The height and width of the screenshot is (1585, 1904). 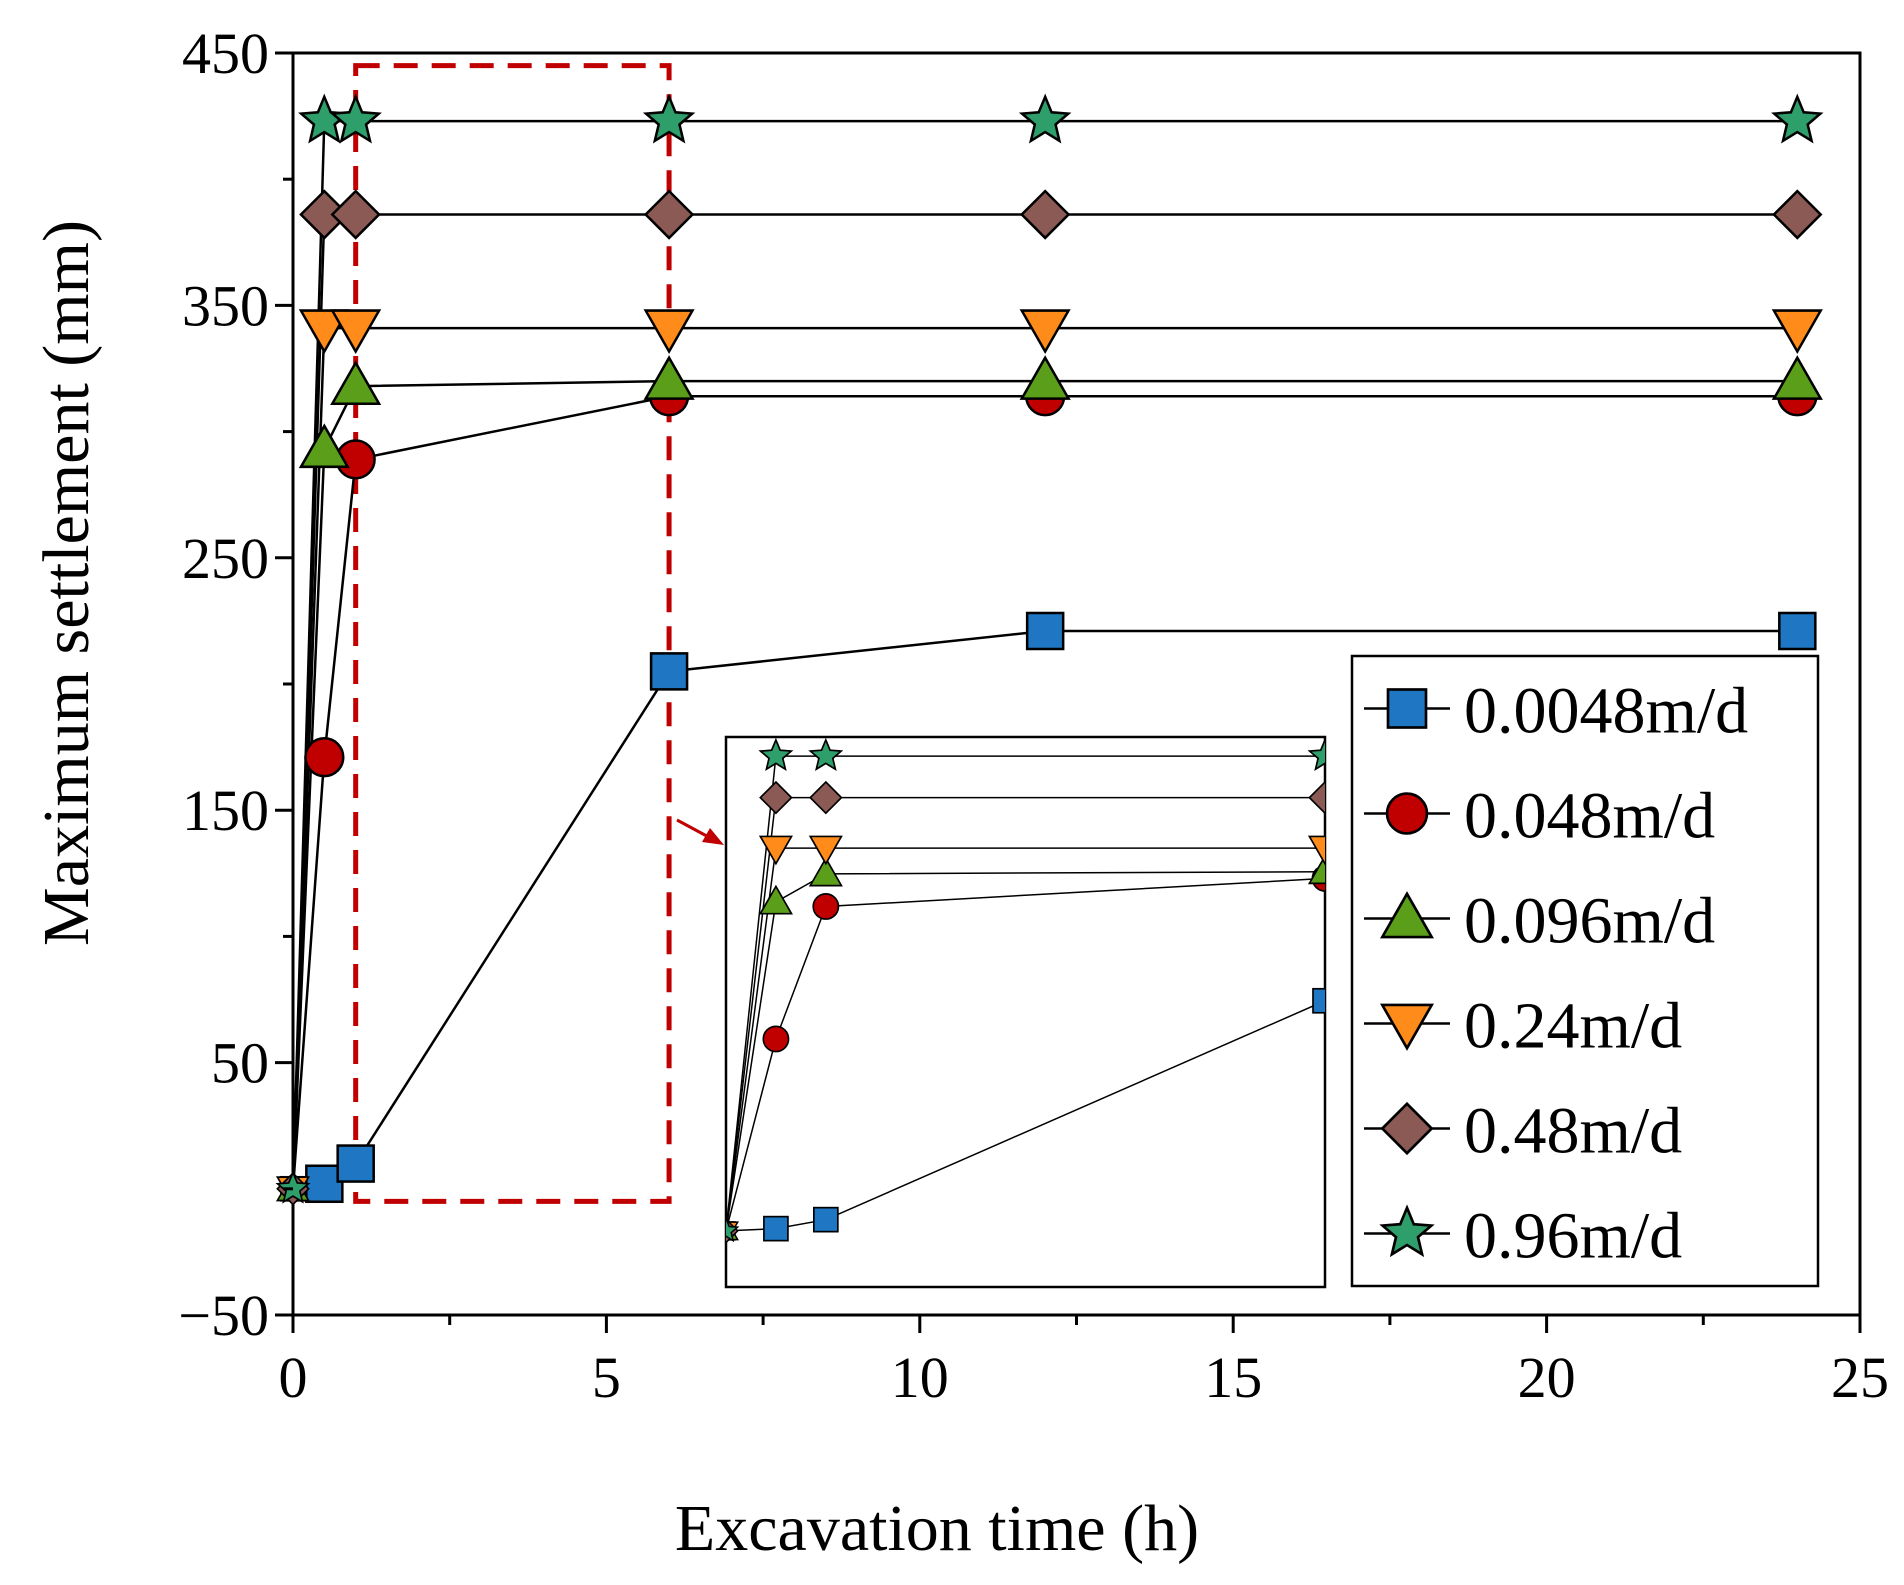 What do you see at coordinates (1573, 1131) in the screenshot?
I see `legend-label: 0.48m/d` at bounding box center [1573, 1131].